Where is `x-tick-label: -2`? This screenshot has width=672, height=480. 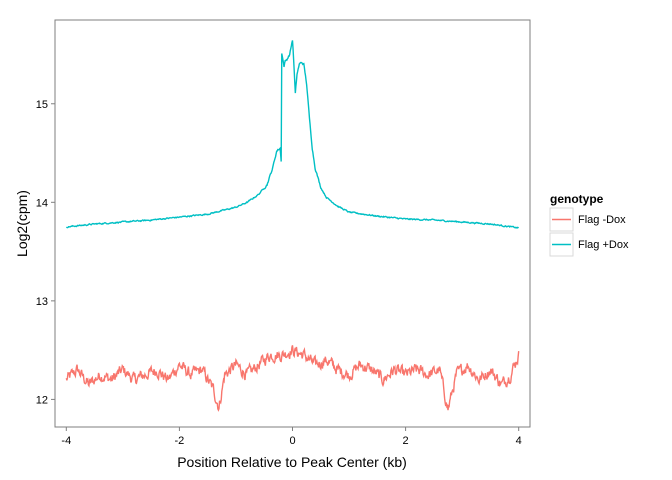
x-tick-label: -2 is located at coordinates (180, 441).